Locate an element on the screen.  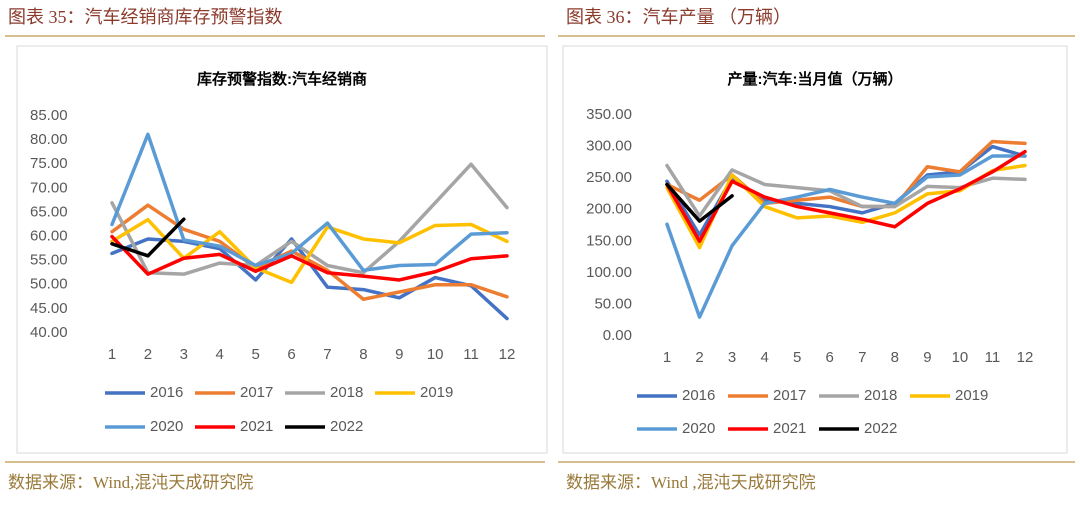
y-tick-label: 250.00 is located at coordinates (609, 177).